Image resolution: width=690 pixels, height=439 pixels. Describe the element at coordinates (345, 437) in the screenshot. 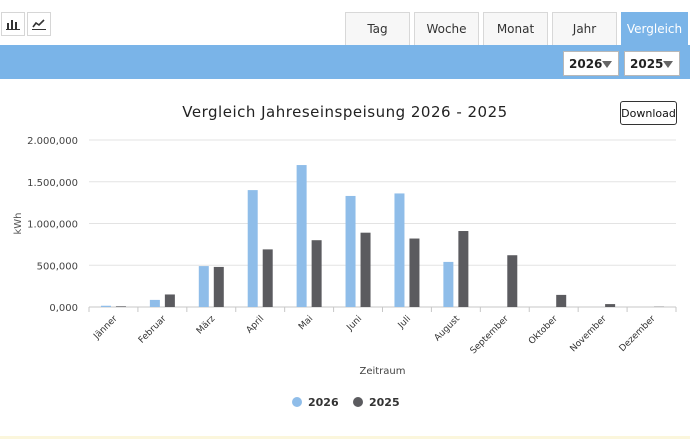

I see `page-bottom-strip` at that location.